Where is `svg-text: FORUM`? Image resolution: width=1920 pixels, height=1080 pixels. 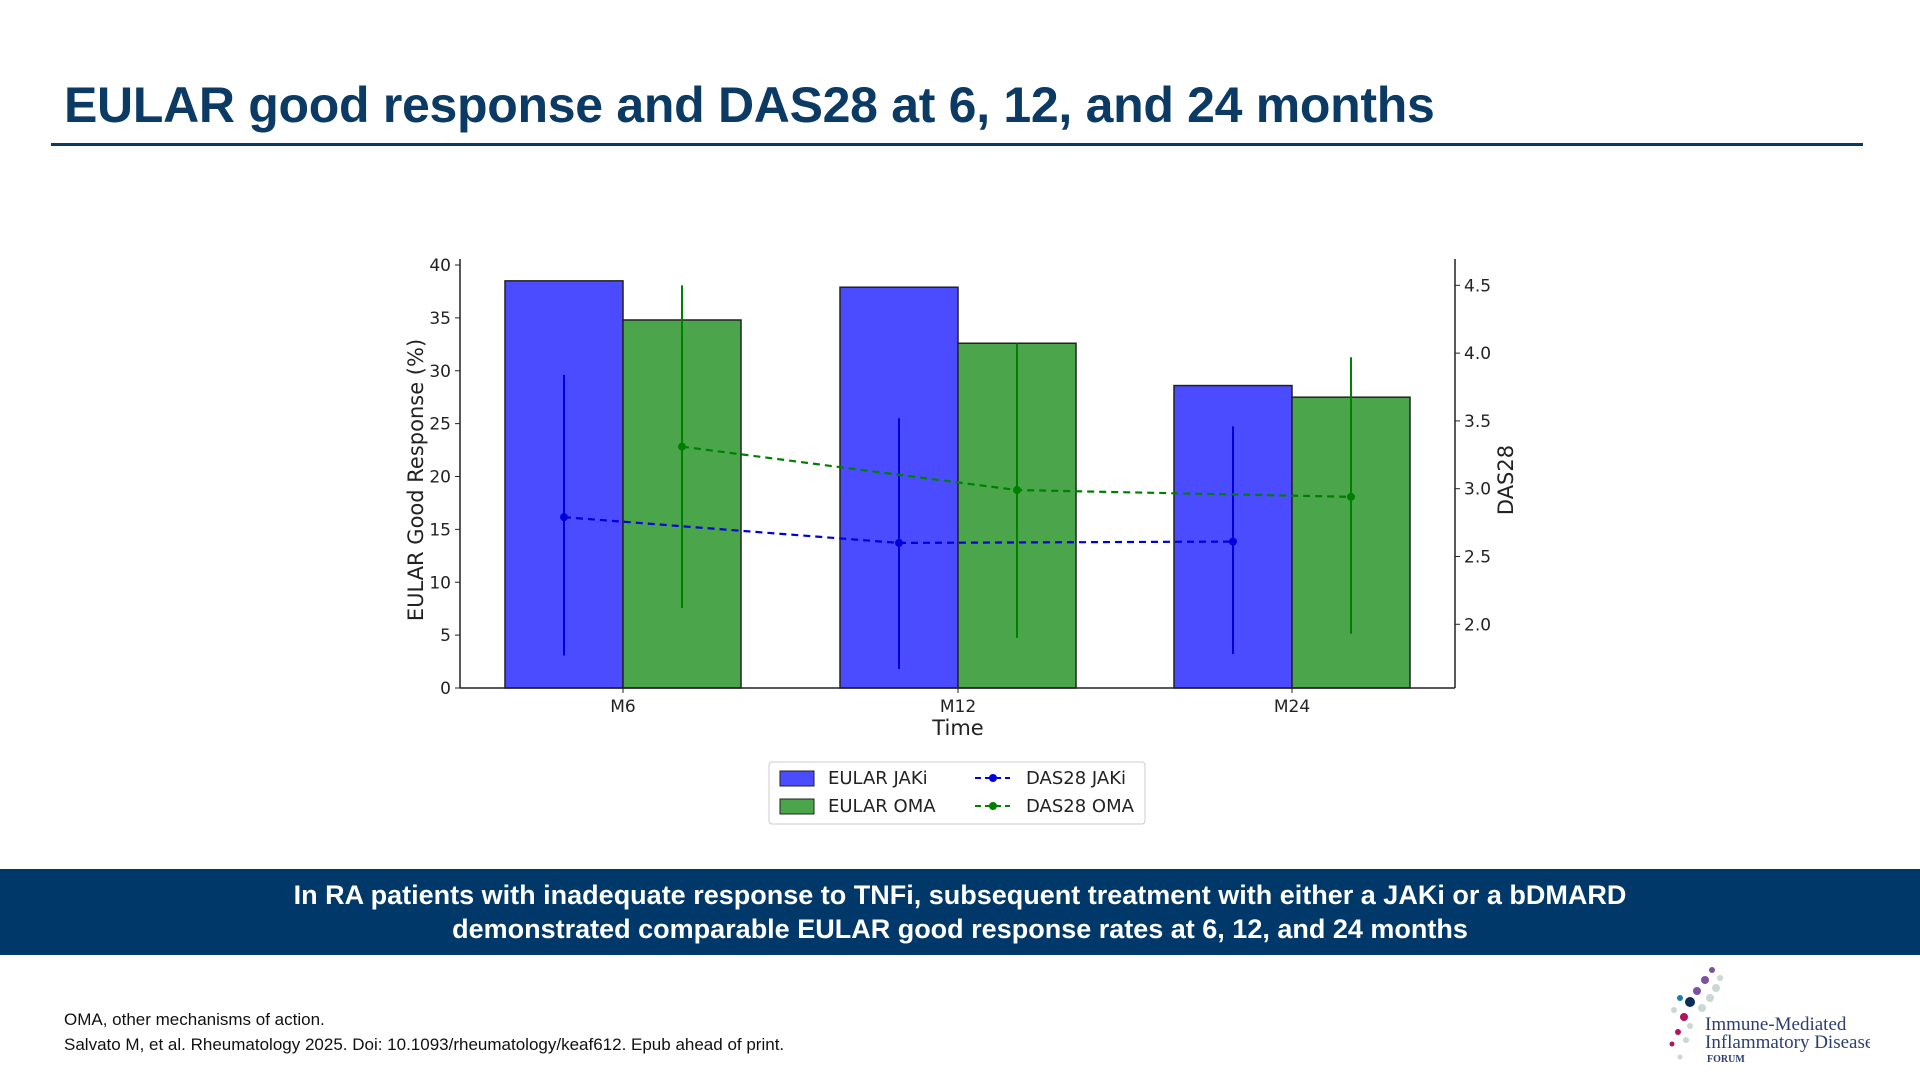
svg-text: FORUM is located at coordinates (1726, 1059).